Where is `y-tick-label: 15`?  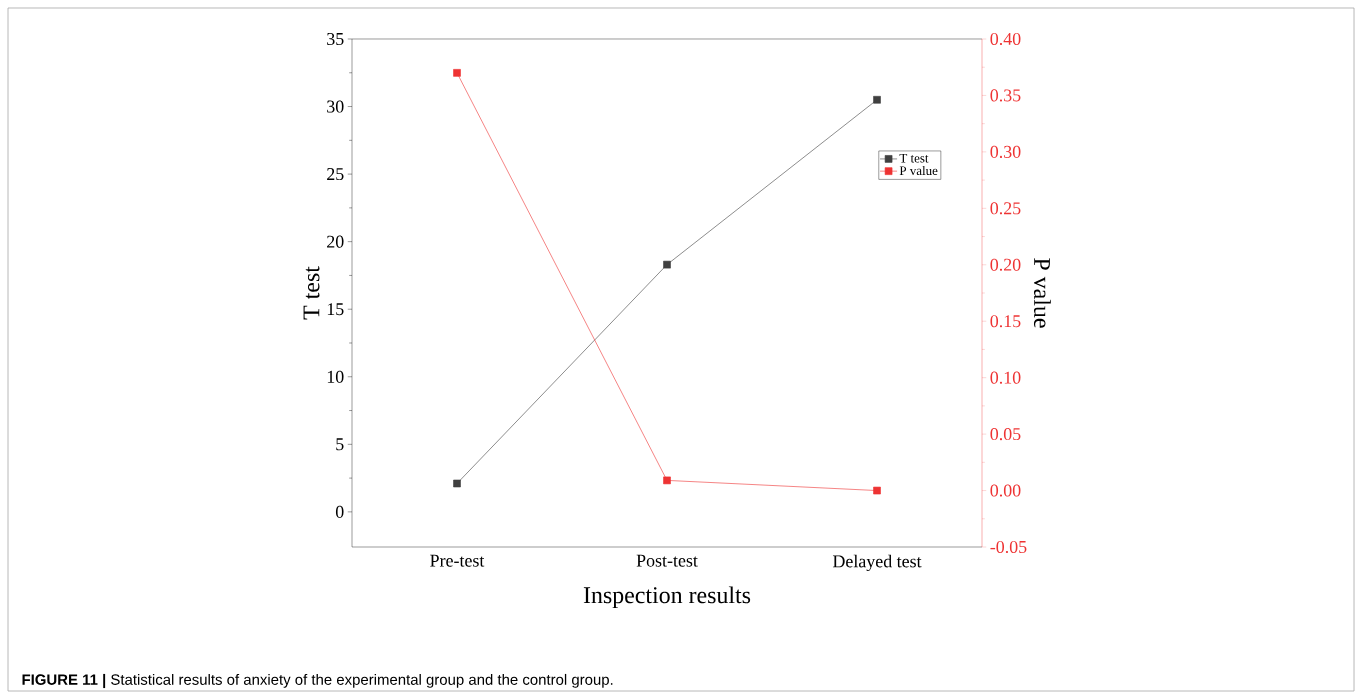
y-tick-label: 15 is located at coordinates (335, 309).